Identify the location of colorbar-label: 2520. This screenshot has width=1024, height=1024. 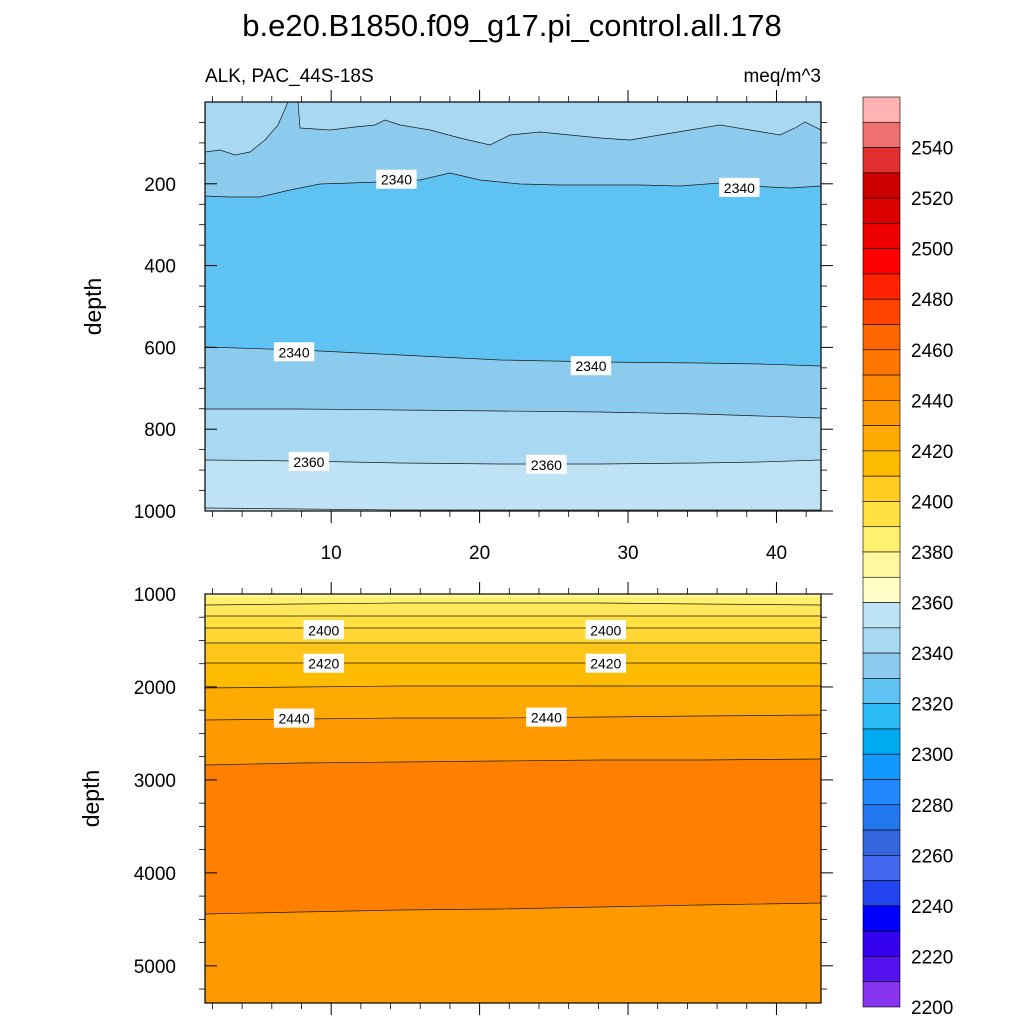
(932, 199).